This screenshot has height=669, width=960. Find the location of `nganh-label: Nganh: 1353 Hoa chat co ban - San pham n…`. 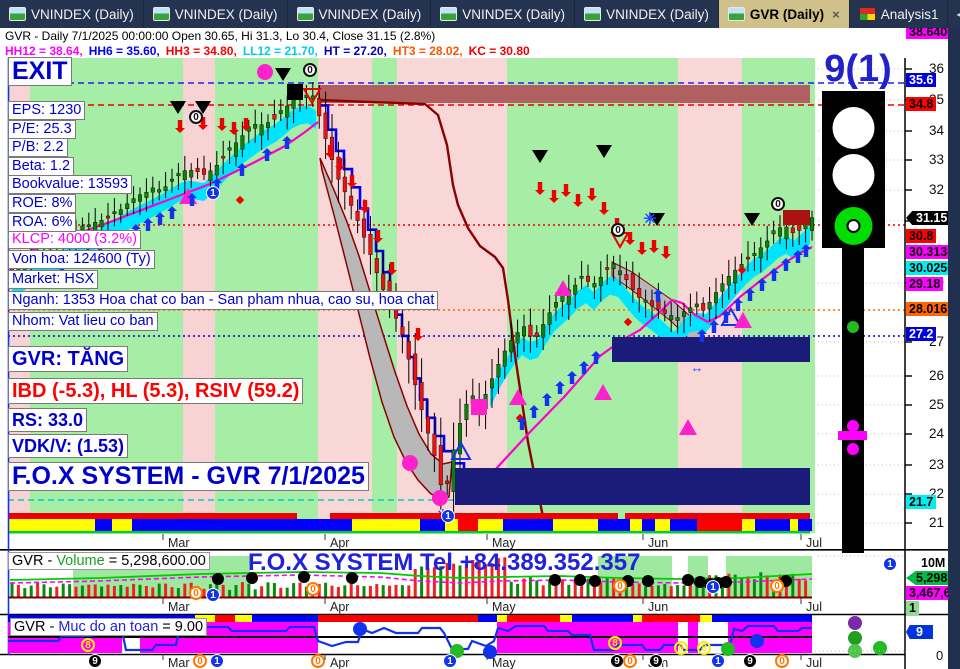

nganh-label: Nganh: 1353 Hoa chat co ban - San pham n… is located at coordinates (223, 300).